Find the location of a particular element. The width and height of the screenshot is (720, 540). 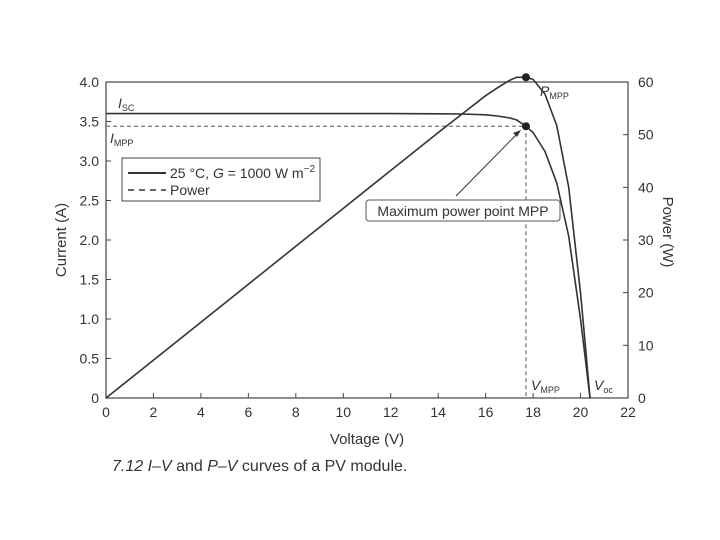

isc-main: I is located at coordinates (120, 103).